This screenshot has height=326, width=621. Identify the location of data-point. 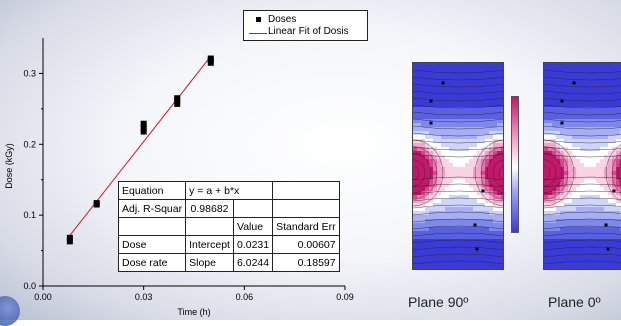
(69, 237).